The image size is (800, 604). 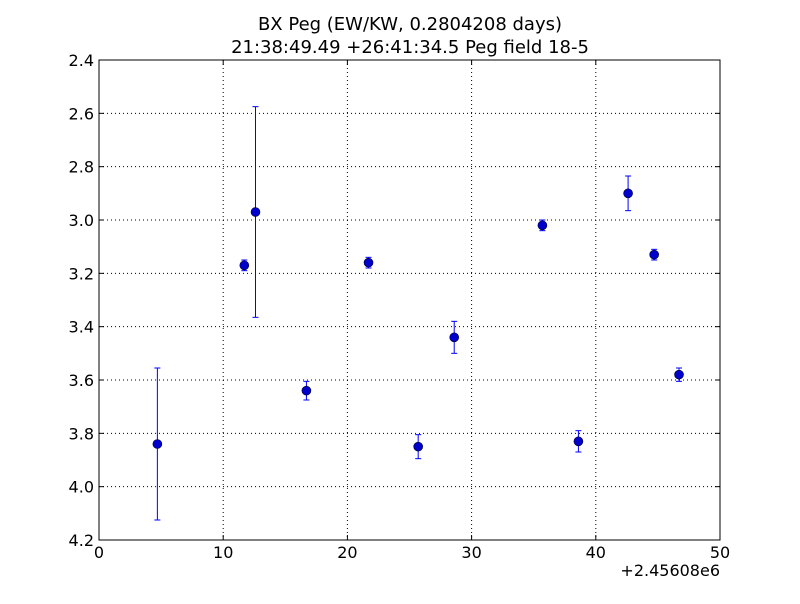 What do you see at coordinates (670, 570) in the screenshot?
I see `x-offset-label: +2.45608e6` at bounding box center [670, 570].